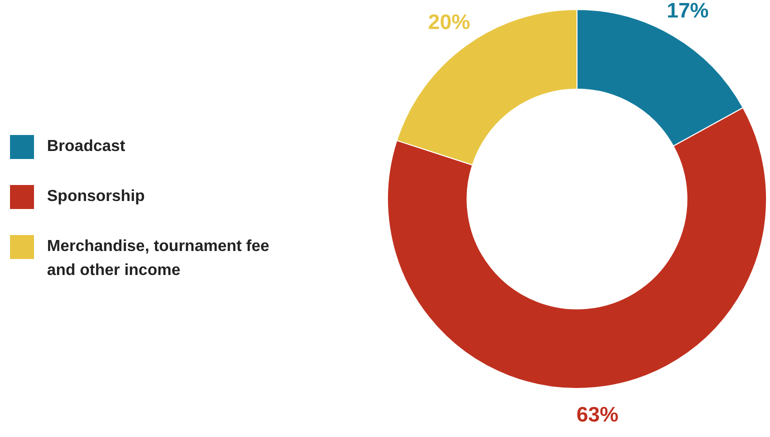 The width and height of the screenshot is (770, 437). Describe the element at coordinates (688, 11) in the screenshot. I see `data-label: 17%` at that location.